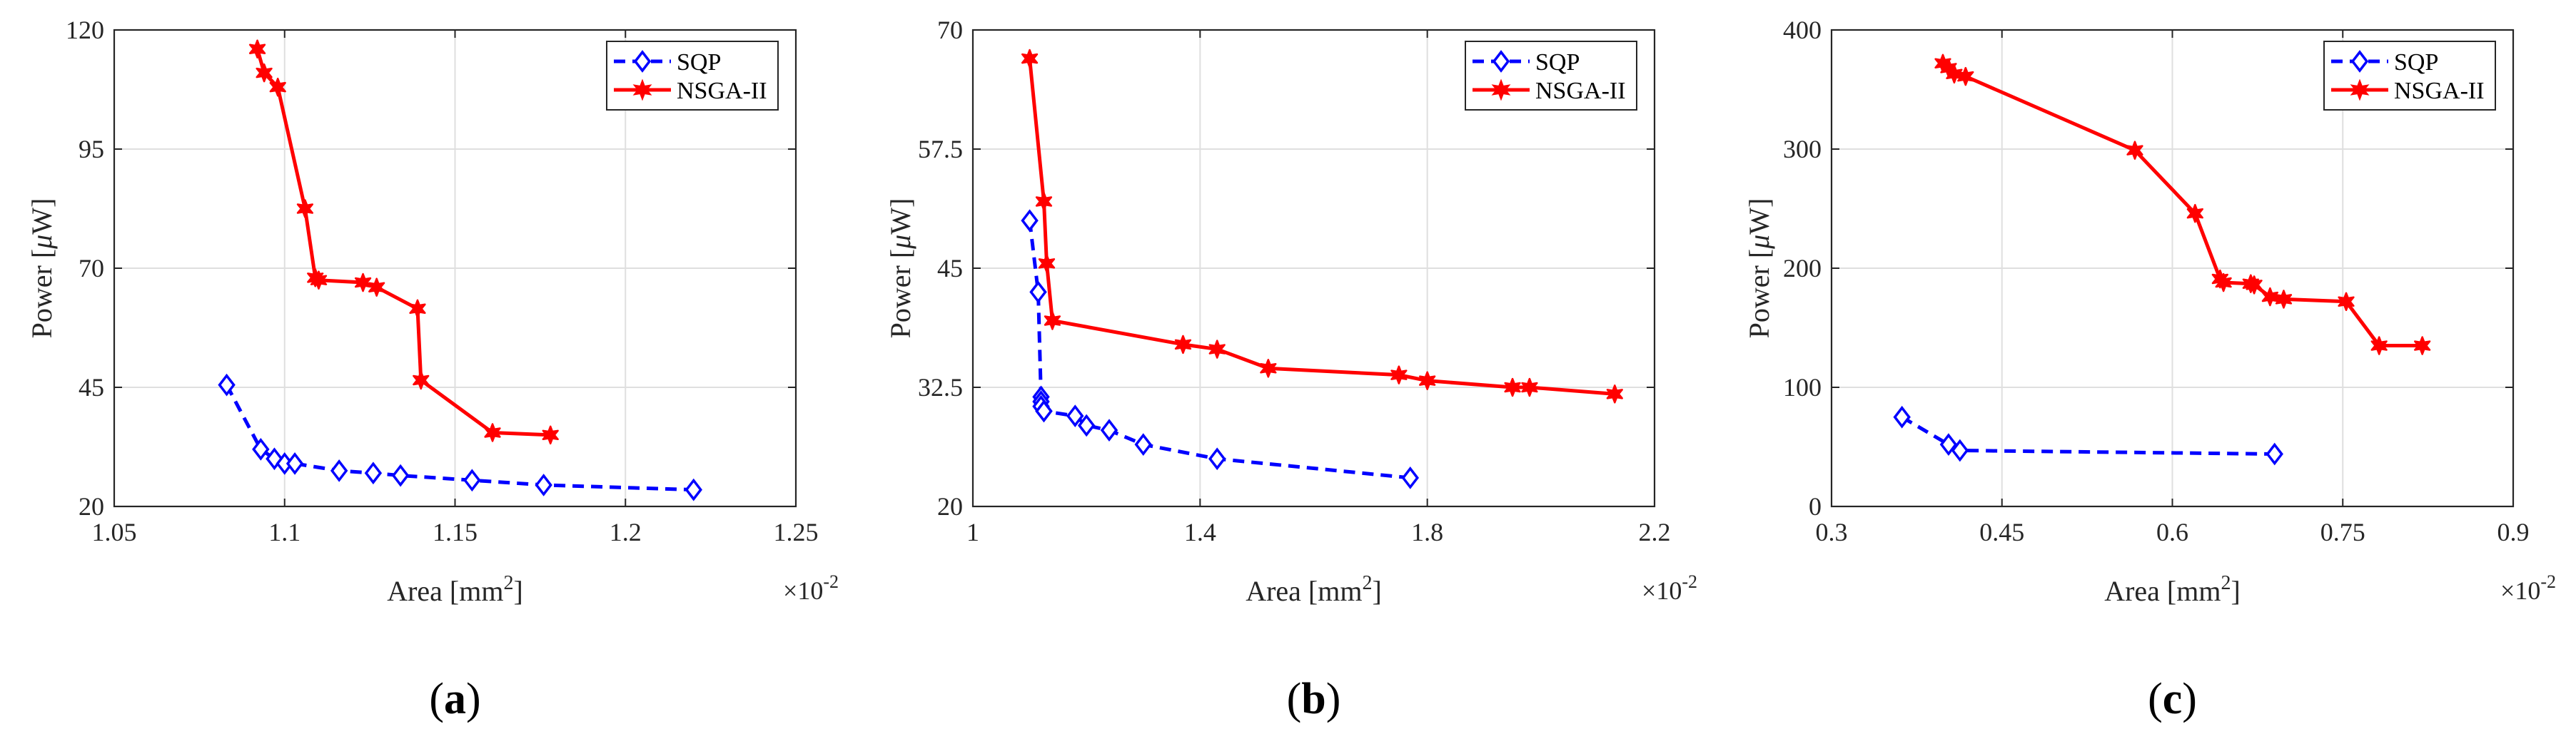 Image resolution: width=2576 pixels, height=729 pixels. What do you see at coordinates (2342, 532) in the screenshot?
I see `x-tick-label: 0.75` at bounding box center [2342, 532].